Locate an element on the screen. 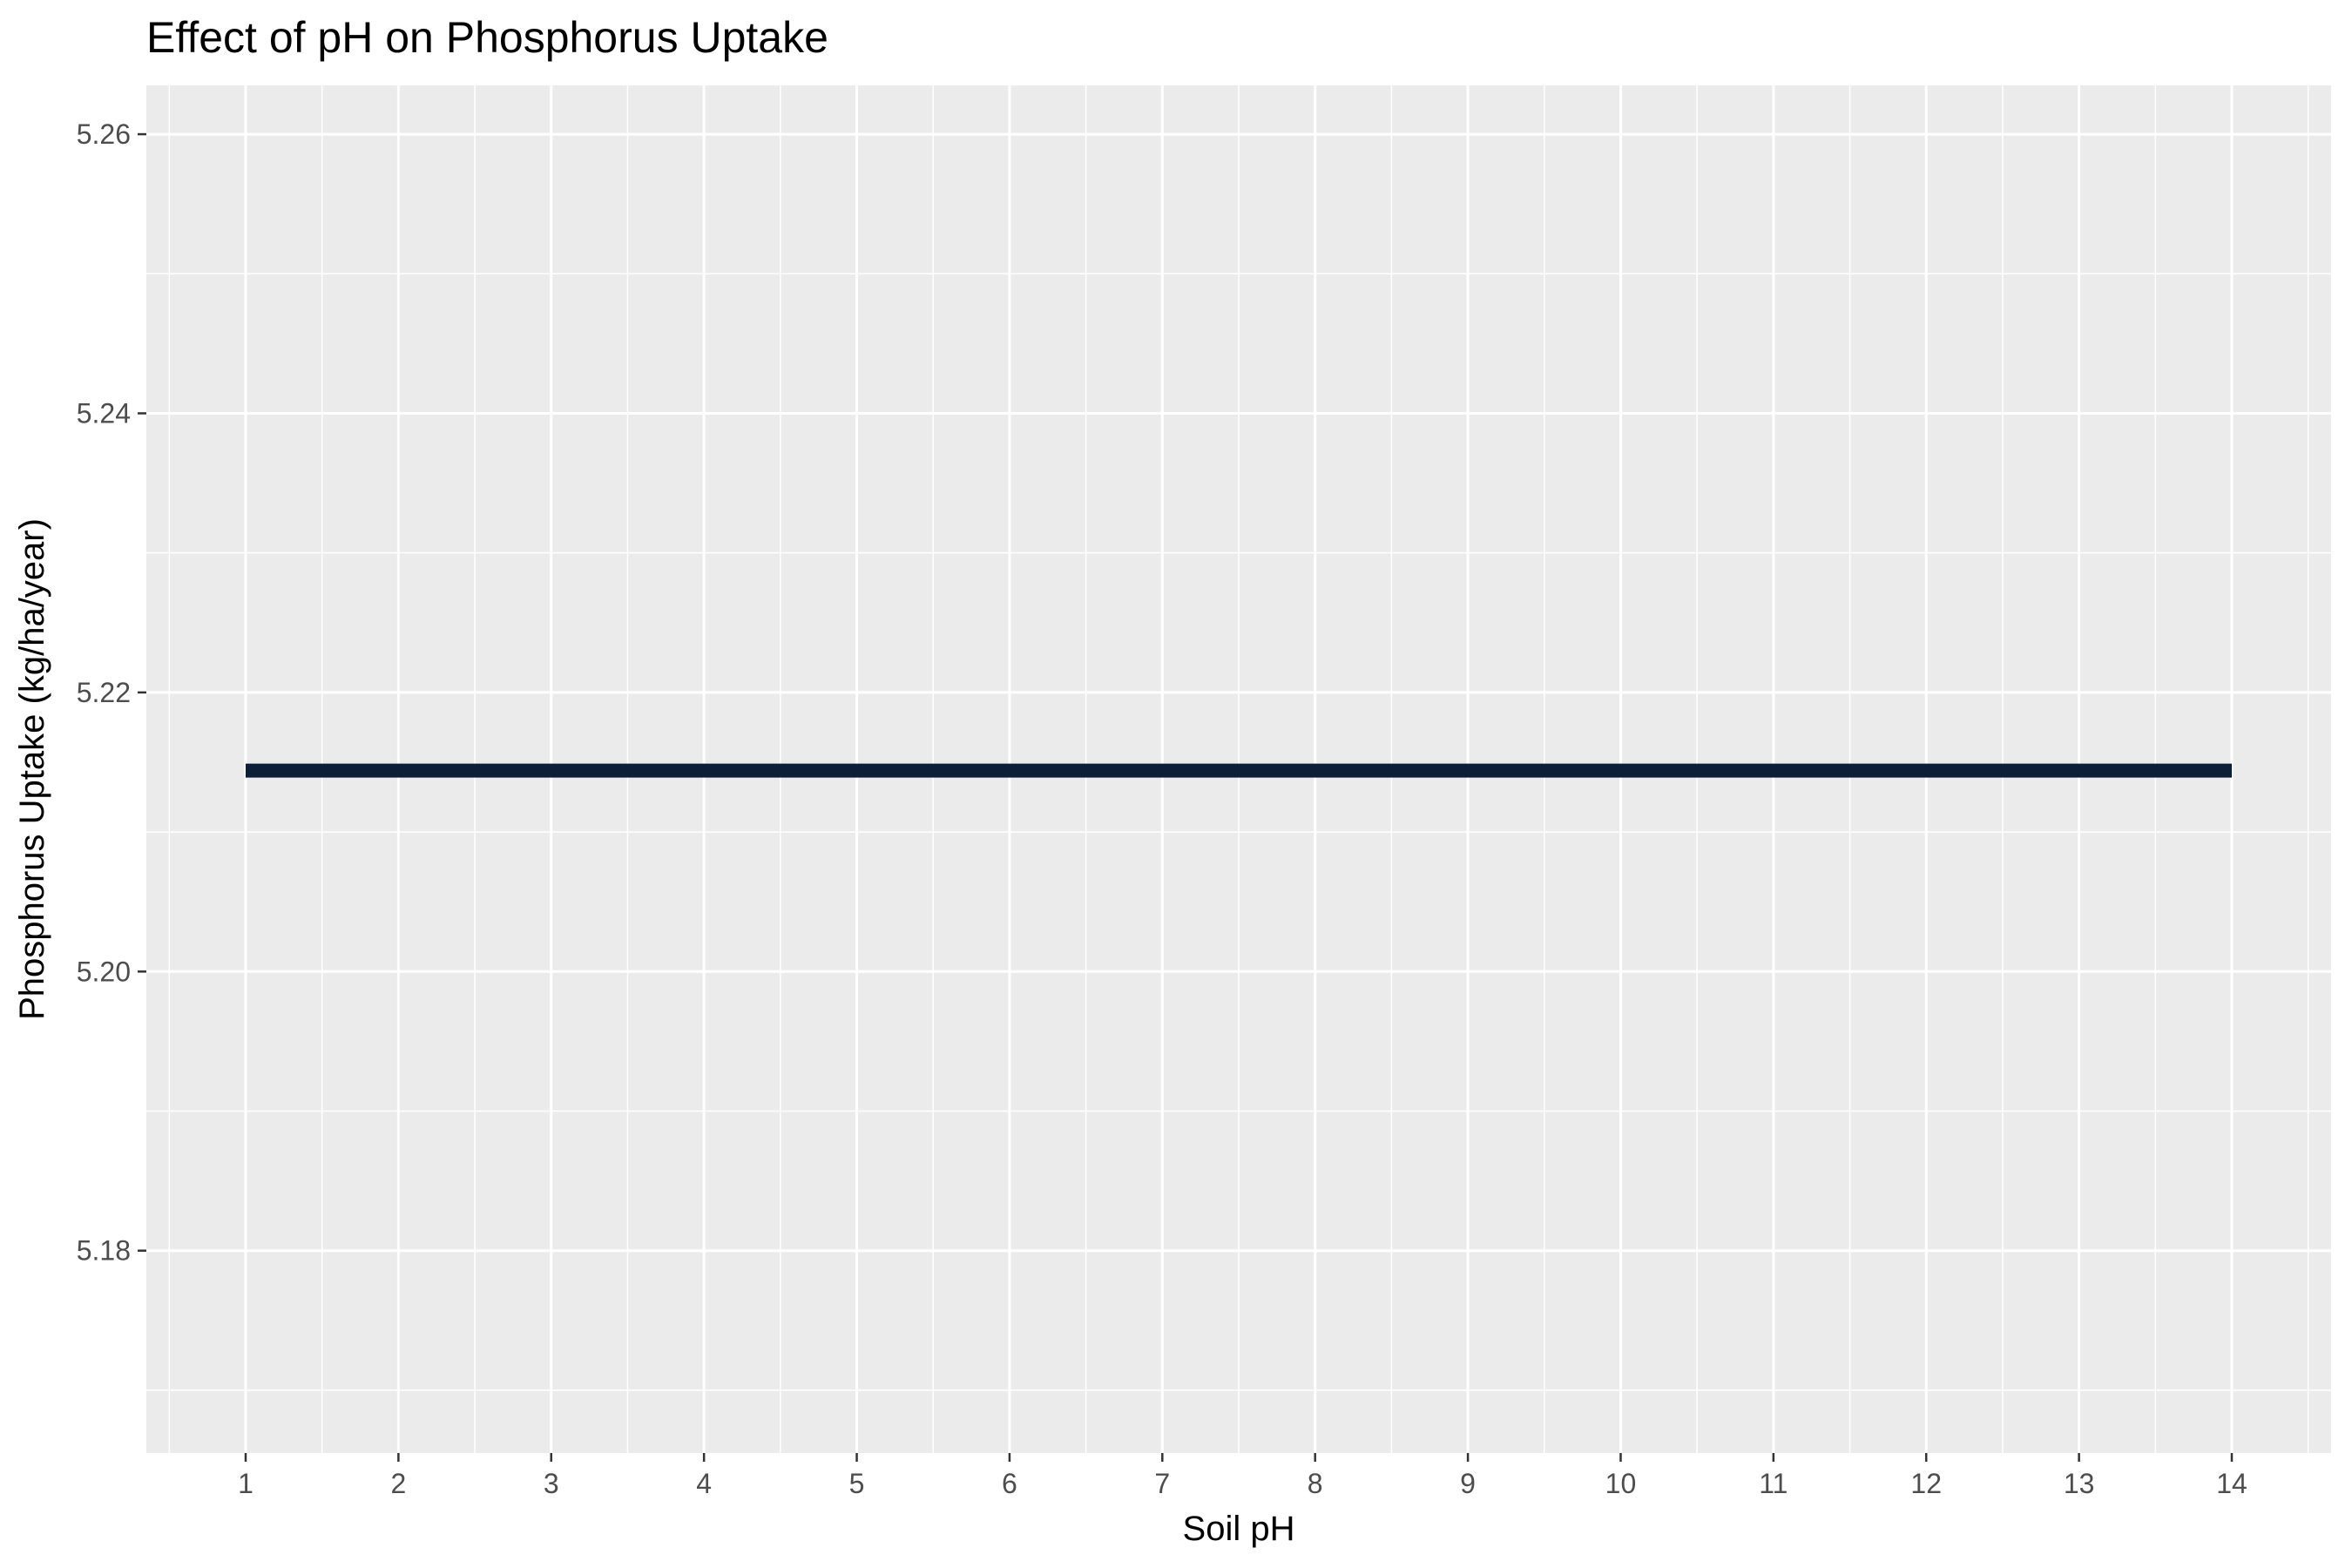 The image size is (2352, 1568). y-tick-label: 5.26 is located at coordinates (104, 134).